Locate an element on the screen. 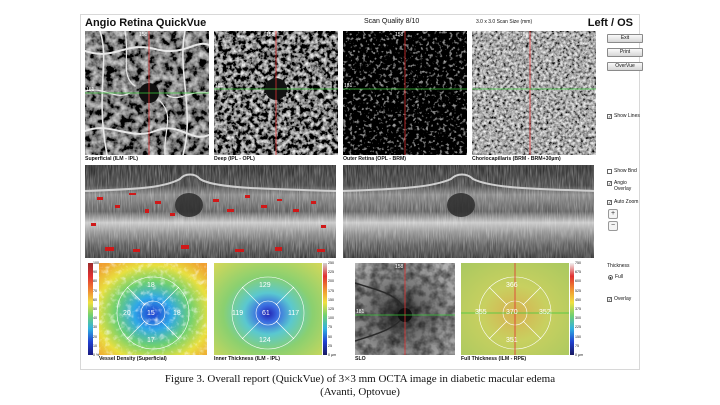 This screenshot has width=720, height=405. sector-temporal-value: 119 is located at coordinates (238, 313).